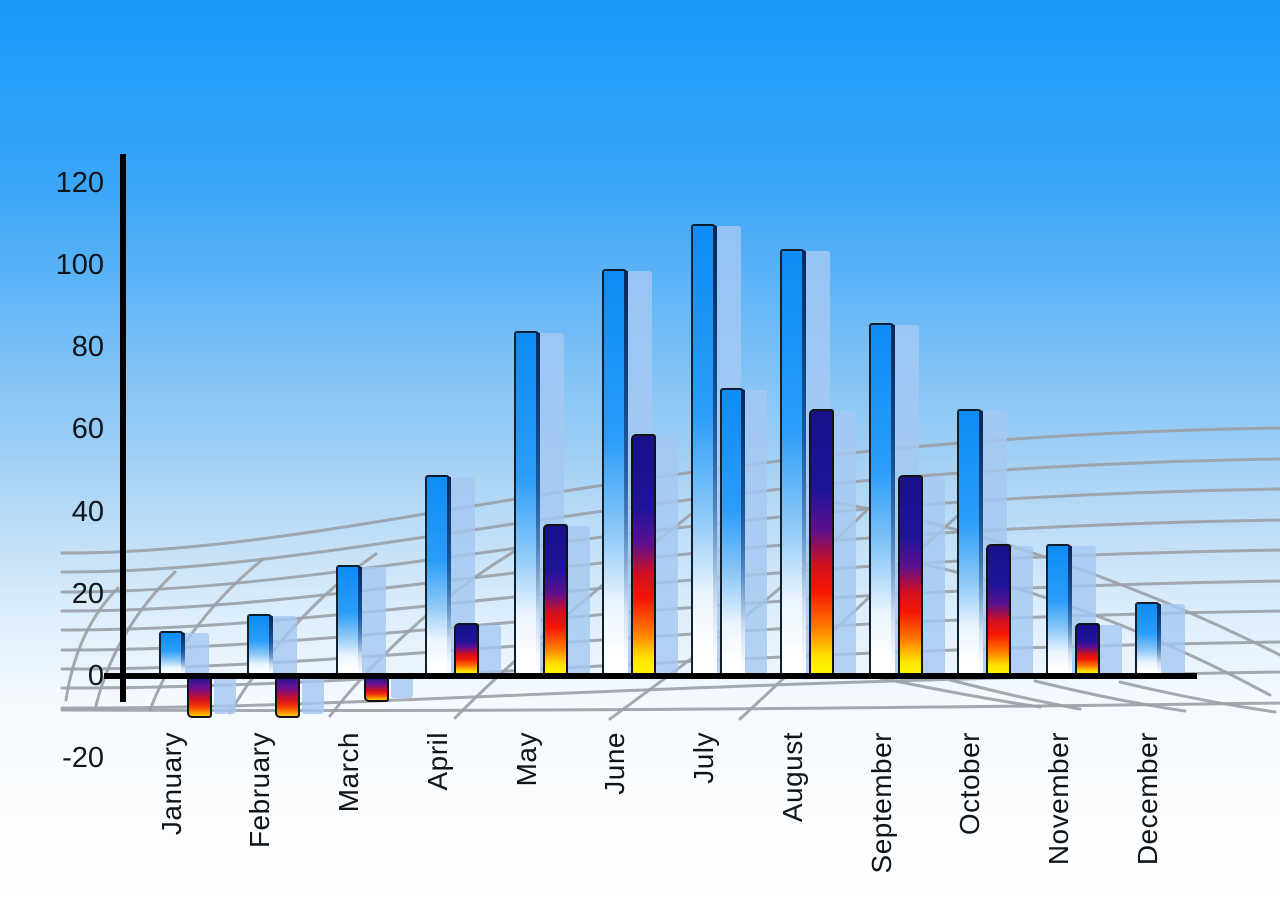  Describe the element at coordinates (79, 182) in the screenshot. I see `y-tick-label: 120` at that location.